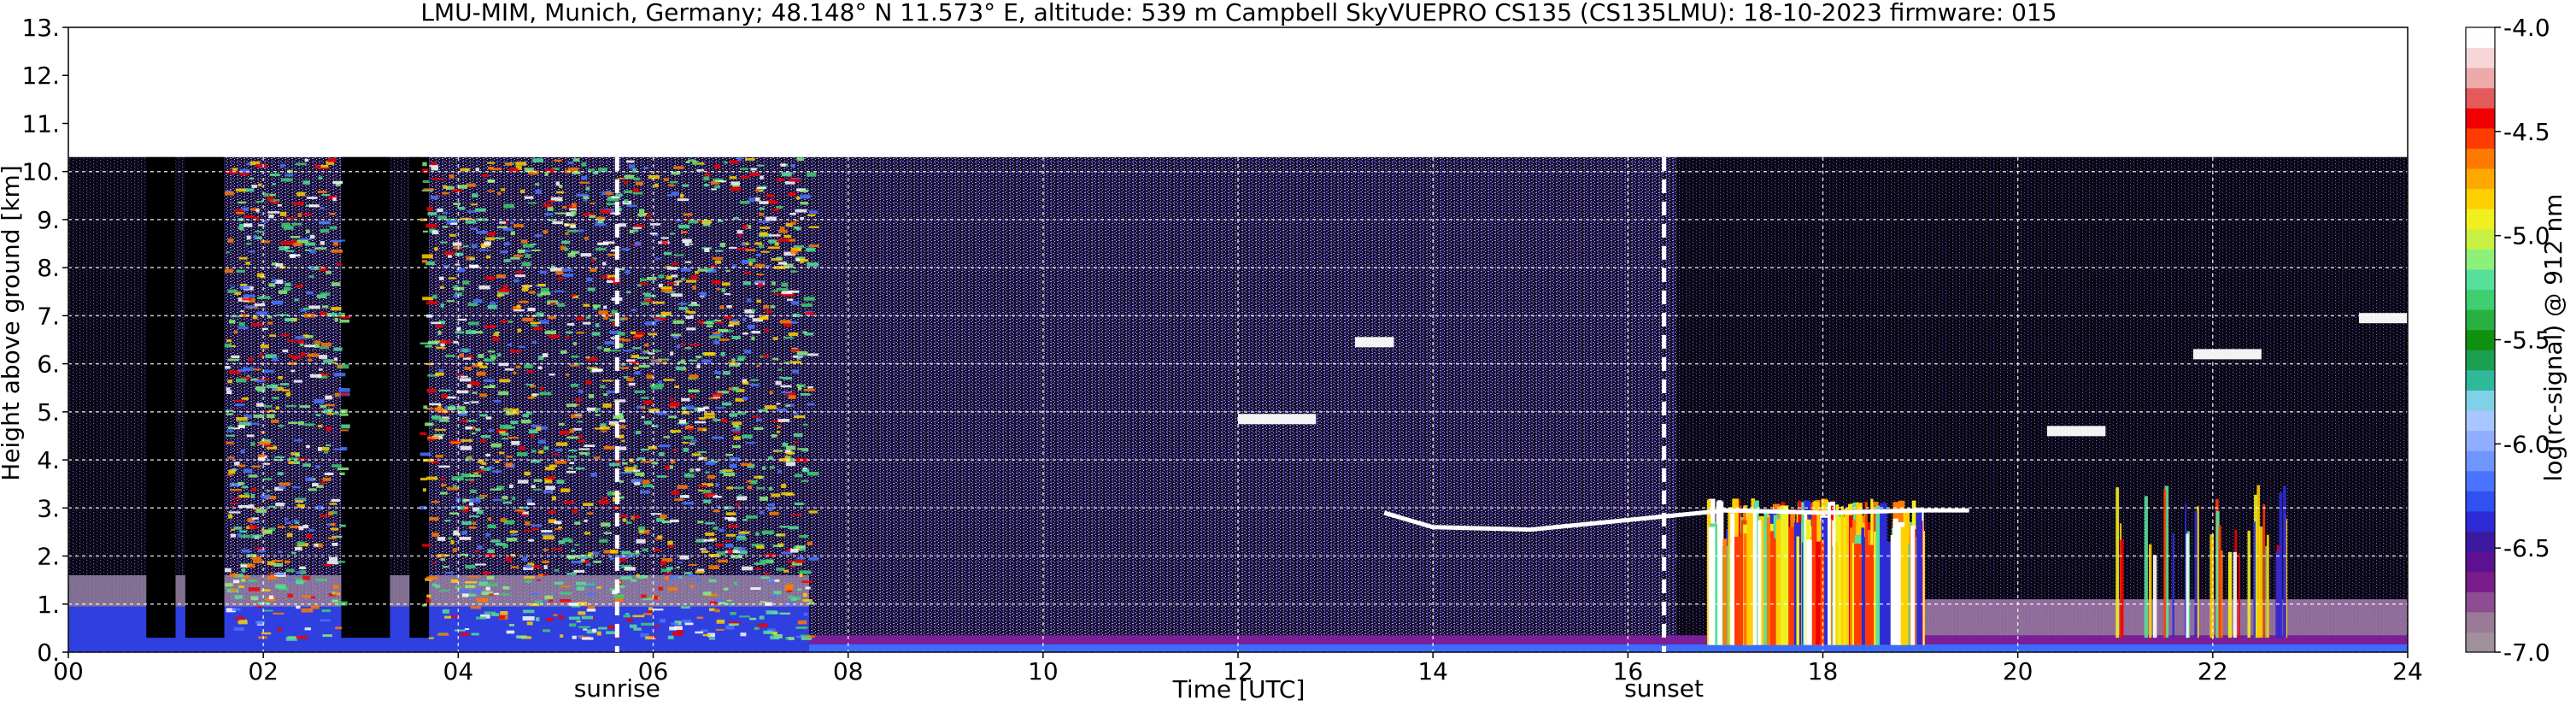 The width and height of the screenshot is (2576, 706). I want to click on y-axis-label: Height above ground [km], so click(12, 323).